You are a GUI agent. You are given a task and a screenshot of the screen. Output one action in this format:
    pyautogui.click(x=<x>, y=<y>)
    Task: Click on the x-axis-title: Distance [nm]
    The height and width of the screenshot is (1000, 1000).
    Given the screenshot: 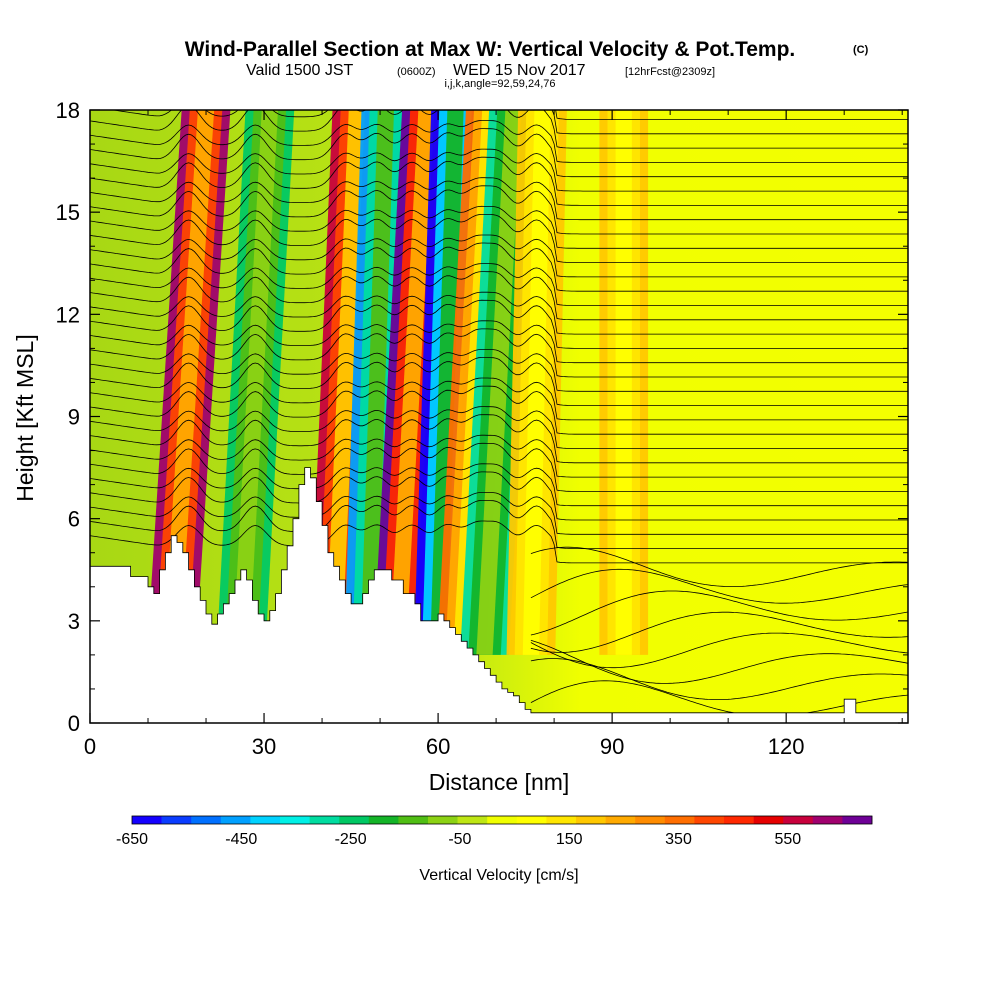 What is the action you would take?
    pyautogui.click(x=499, y=782)
    